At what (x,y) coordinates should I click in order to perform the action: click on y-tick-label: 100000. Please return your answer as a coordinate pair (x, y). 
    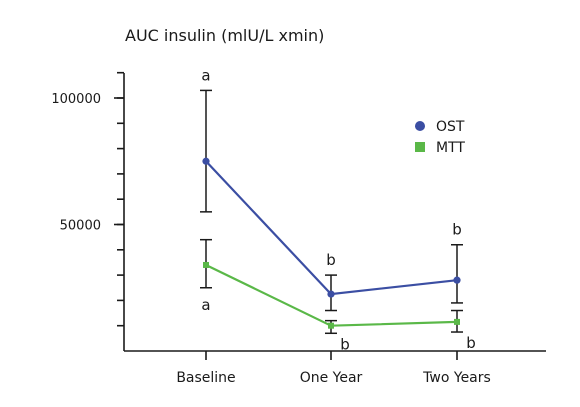
    Looking at the image, I should click on (76, 99).